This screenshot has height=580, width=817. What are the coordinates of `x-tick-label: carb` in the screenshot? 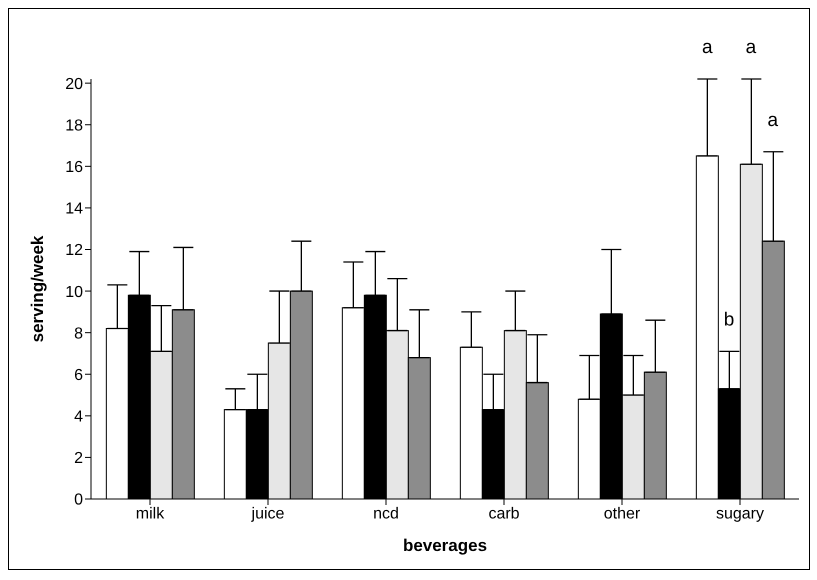 It's located at (504, 513).